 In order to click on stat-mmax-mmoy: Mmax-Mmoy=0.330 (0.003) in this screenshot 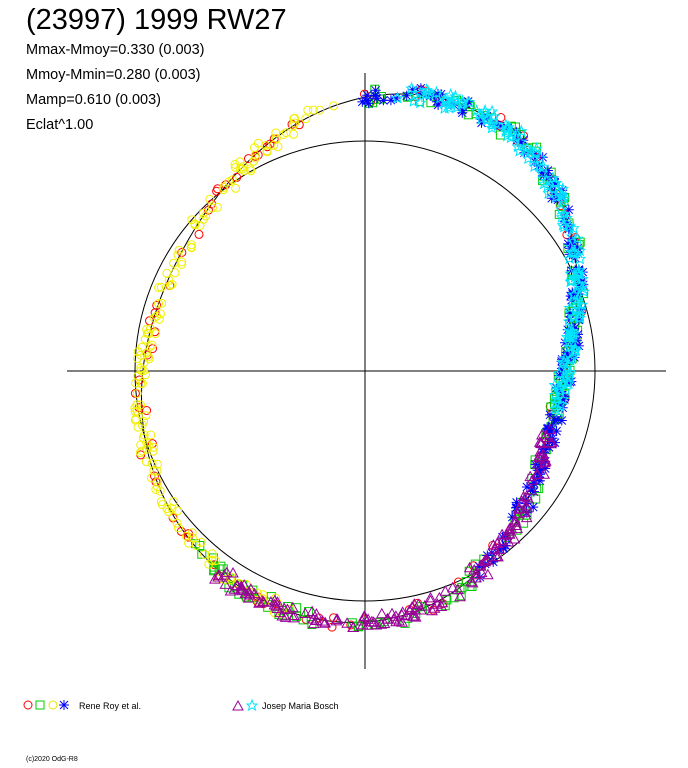, I will do `click(115, 50)`.